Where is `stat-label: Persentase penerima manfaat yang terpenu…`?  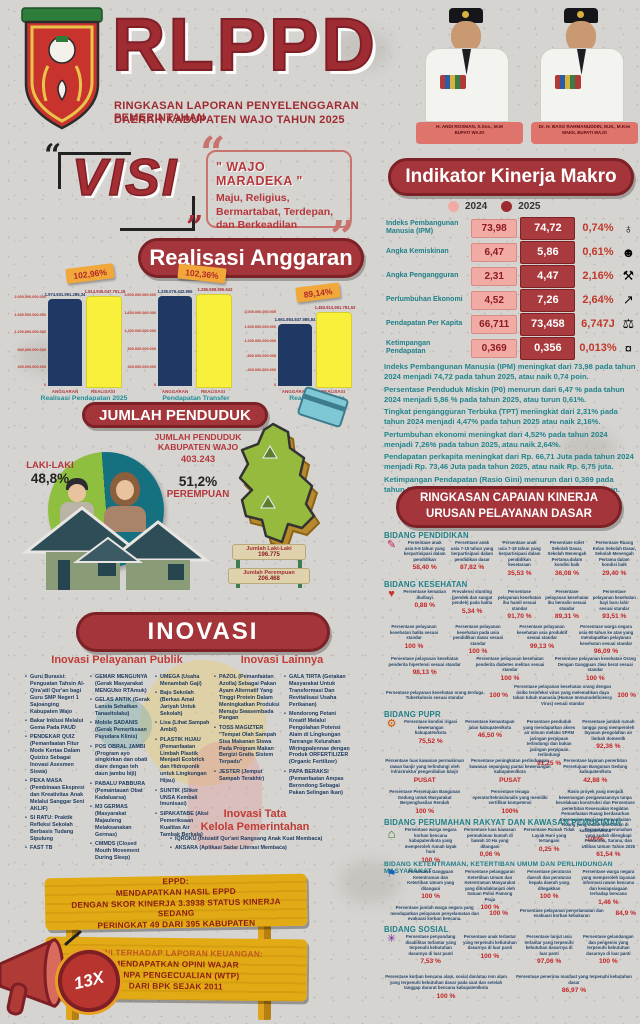 stat-label: Persentase penerima manfaat yang terpenu… is located at coordinates (574, 979).